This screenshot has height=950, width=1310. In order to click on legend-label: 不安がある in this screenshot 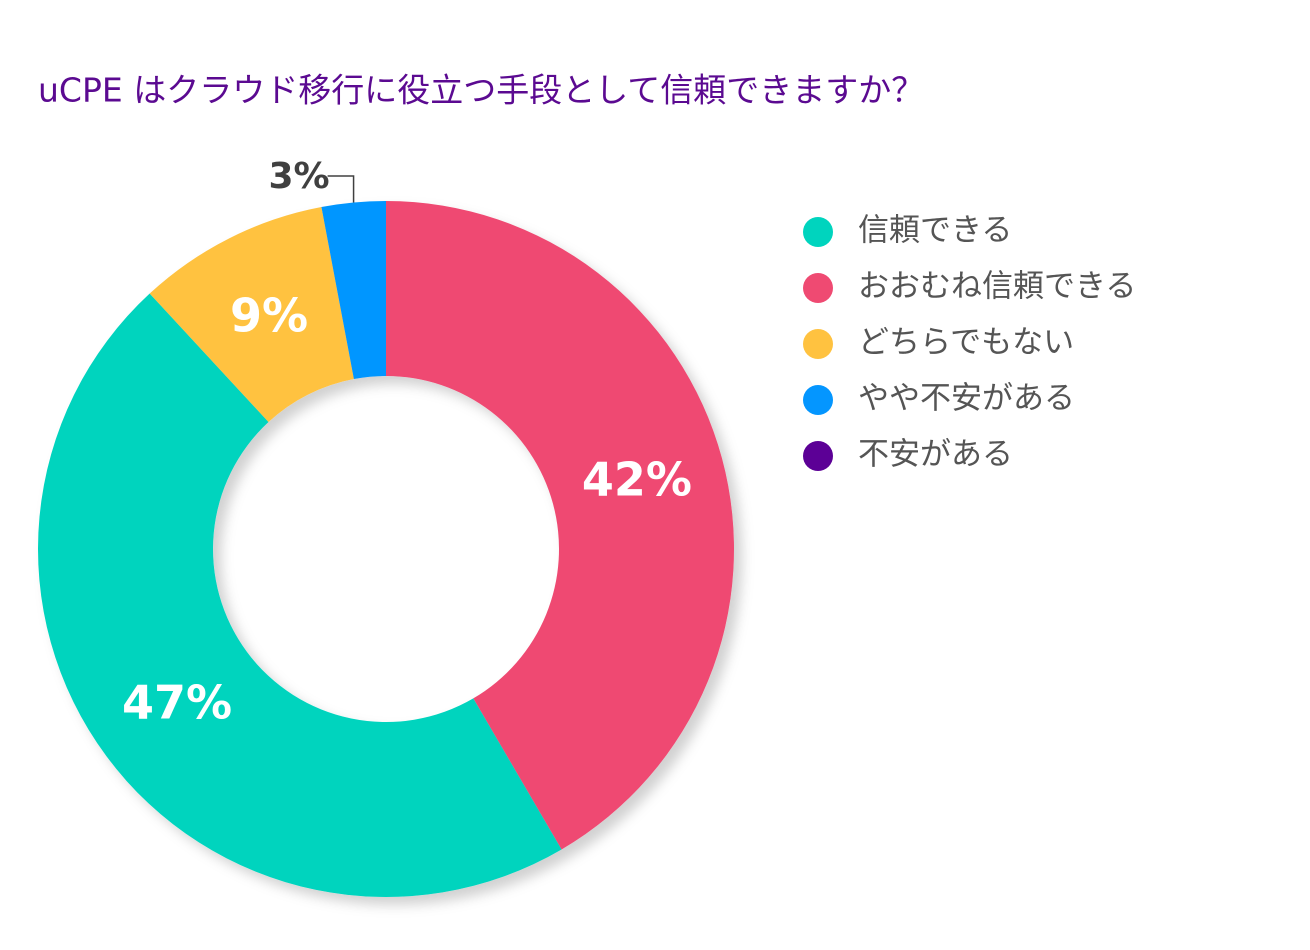, I will do `click(935, 455)`.